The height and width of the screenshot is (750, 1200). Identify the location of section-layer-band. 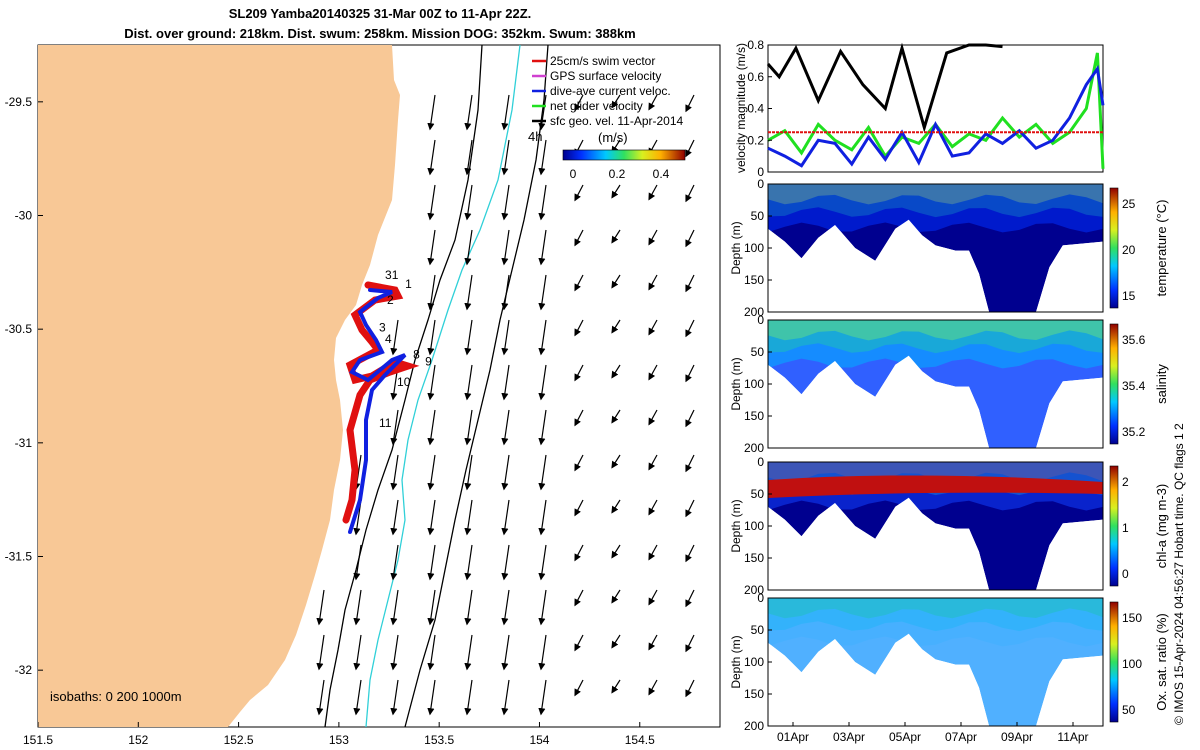
(935, 344).